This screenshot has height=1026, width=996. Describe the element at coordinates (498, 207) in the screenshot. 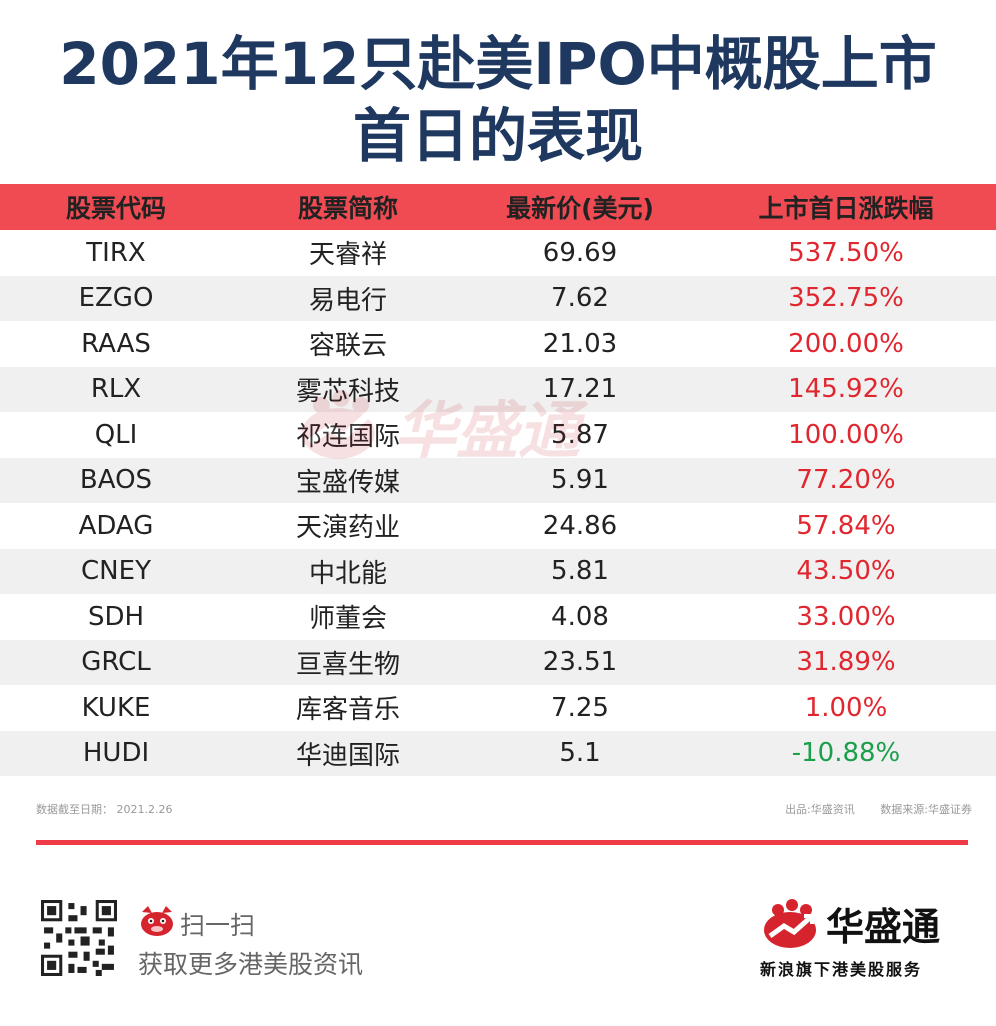

I see `table-header-row: 股票代码 股票简称 最新价(美元) 上市首日涨跌幅` at that location.